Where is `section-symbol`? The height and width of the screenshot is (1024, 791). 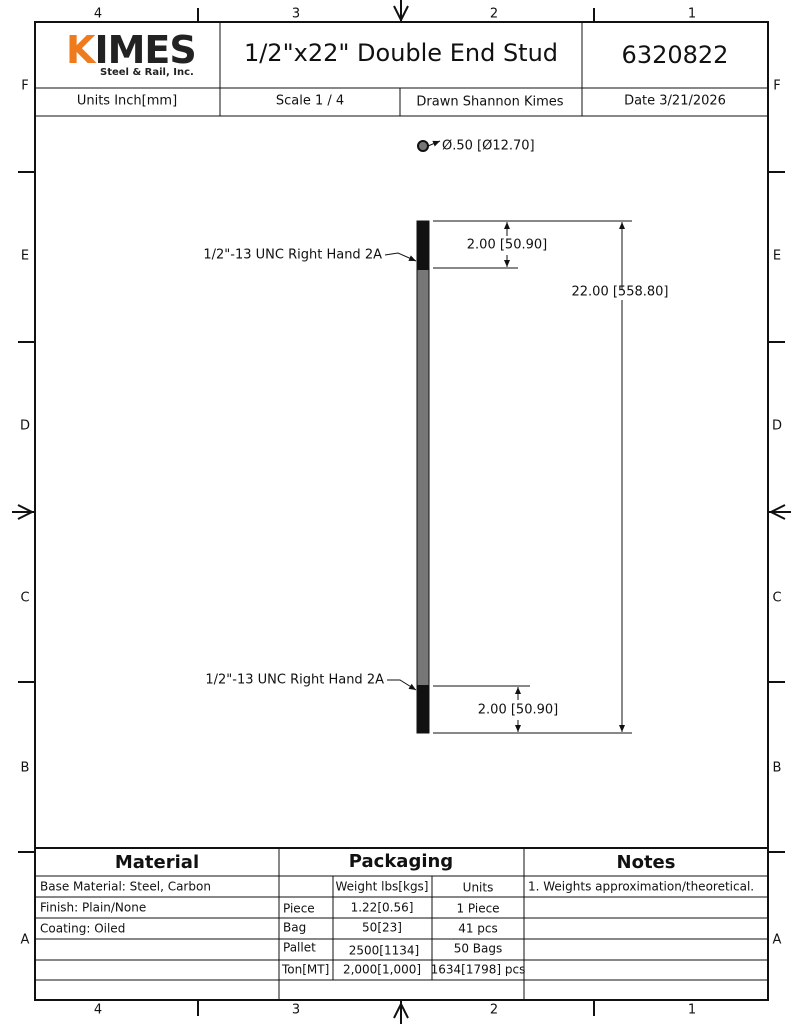
section-symbol is located at coordinates (423, 146).